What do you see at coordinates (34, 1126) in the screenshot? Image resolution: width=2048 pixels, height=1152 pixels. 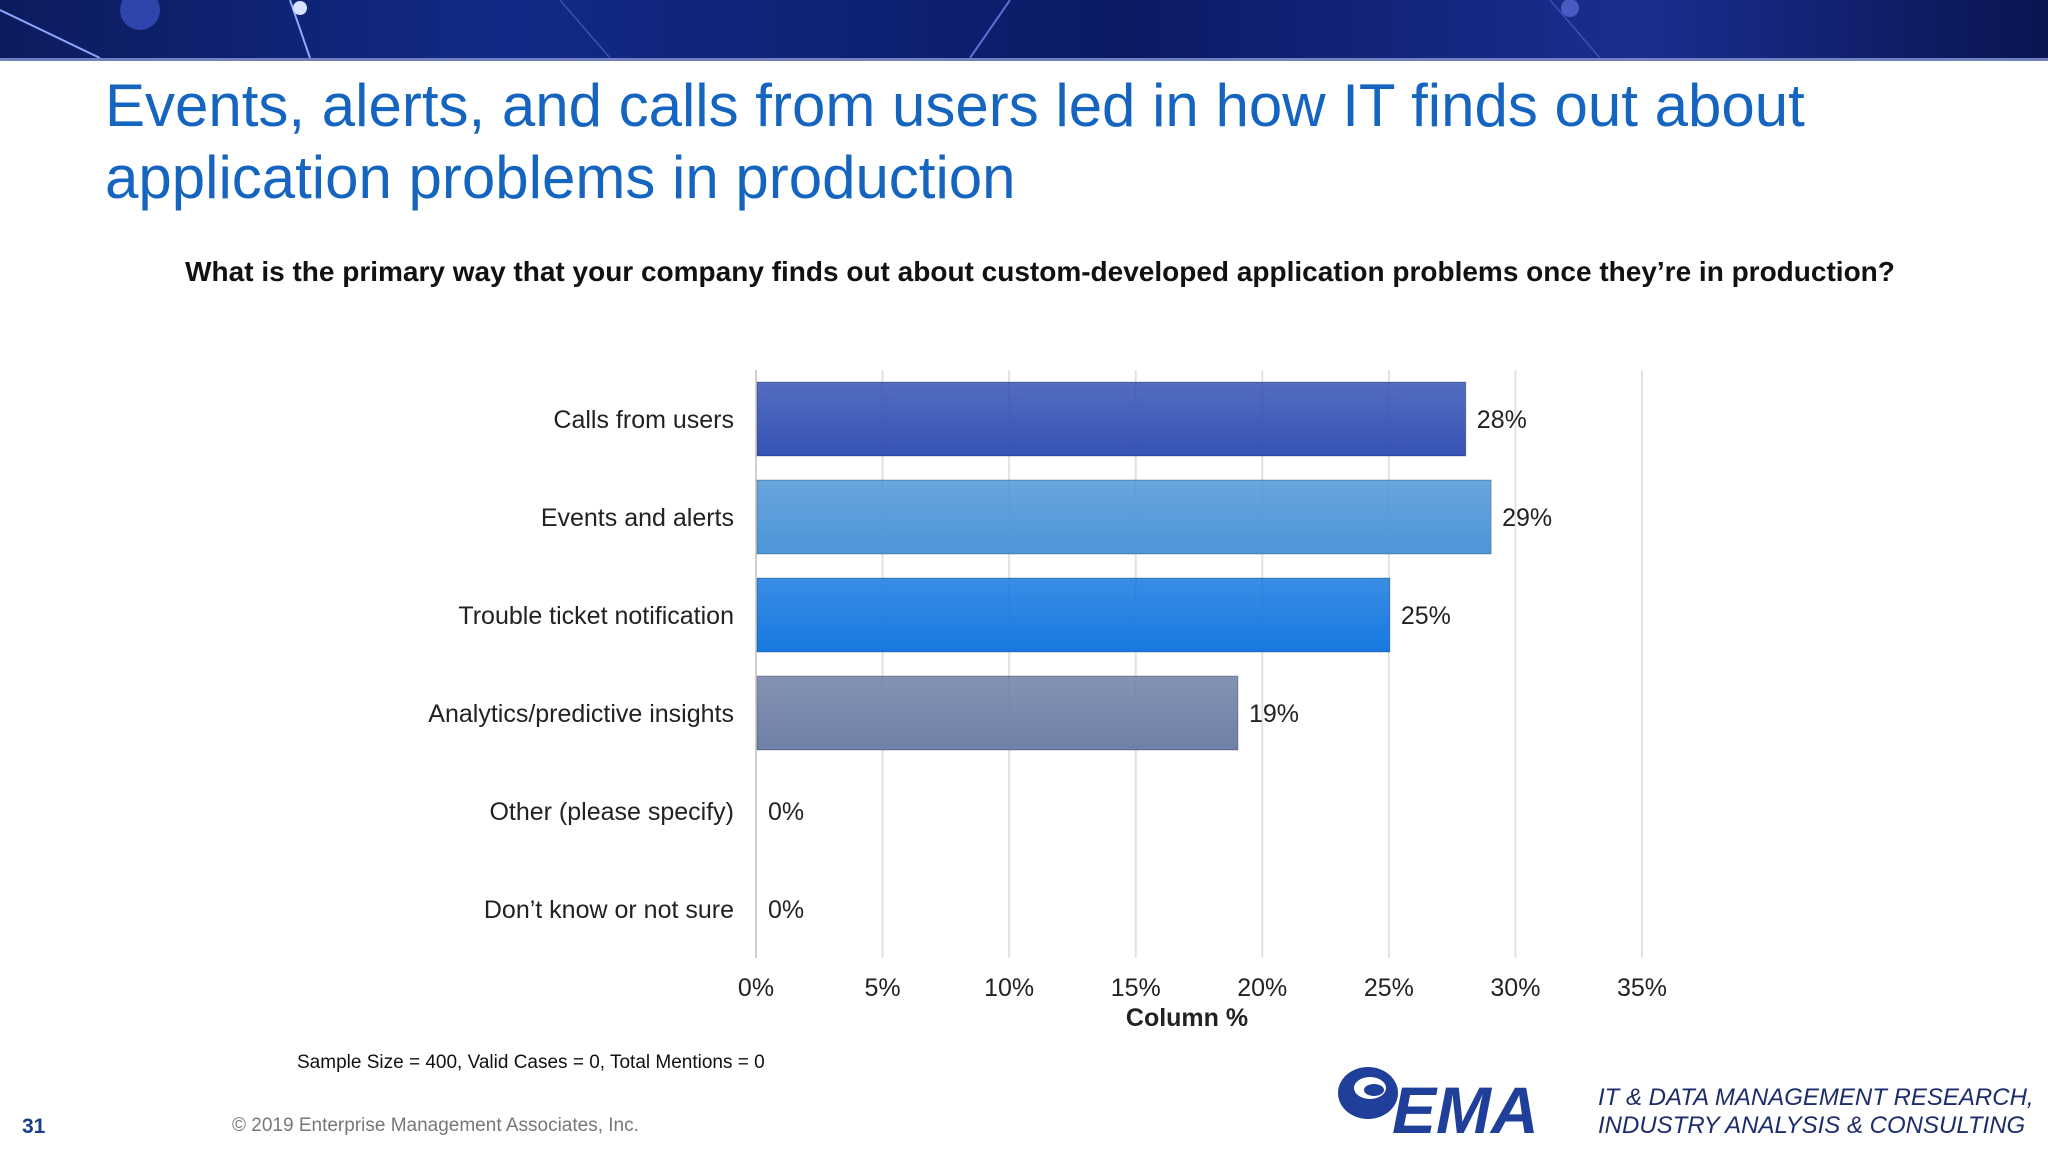 I see `slide-number: 31` at bounding box center [34, 1126].